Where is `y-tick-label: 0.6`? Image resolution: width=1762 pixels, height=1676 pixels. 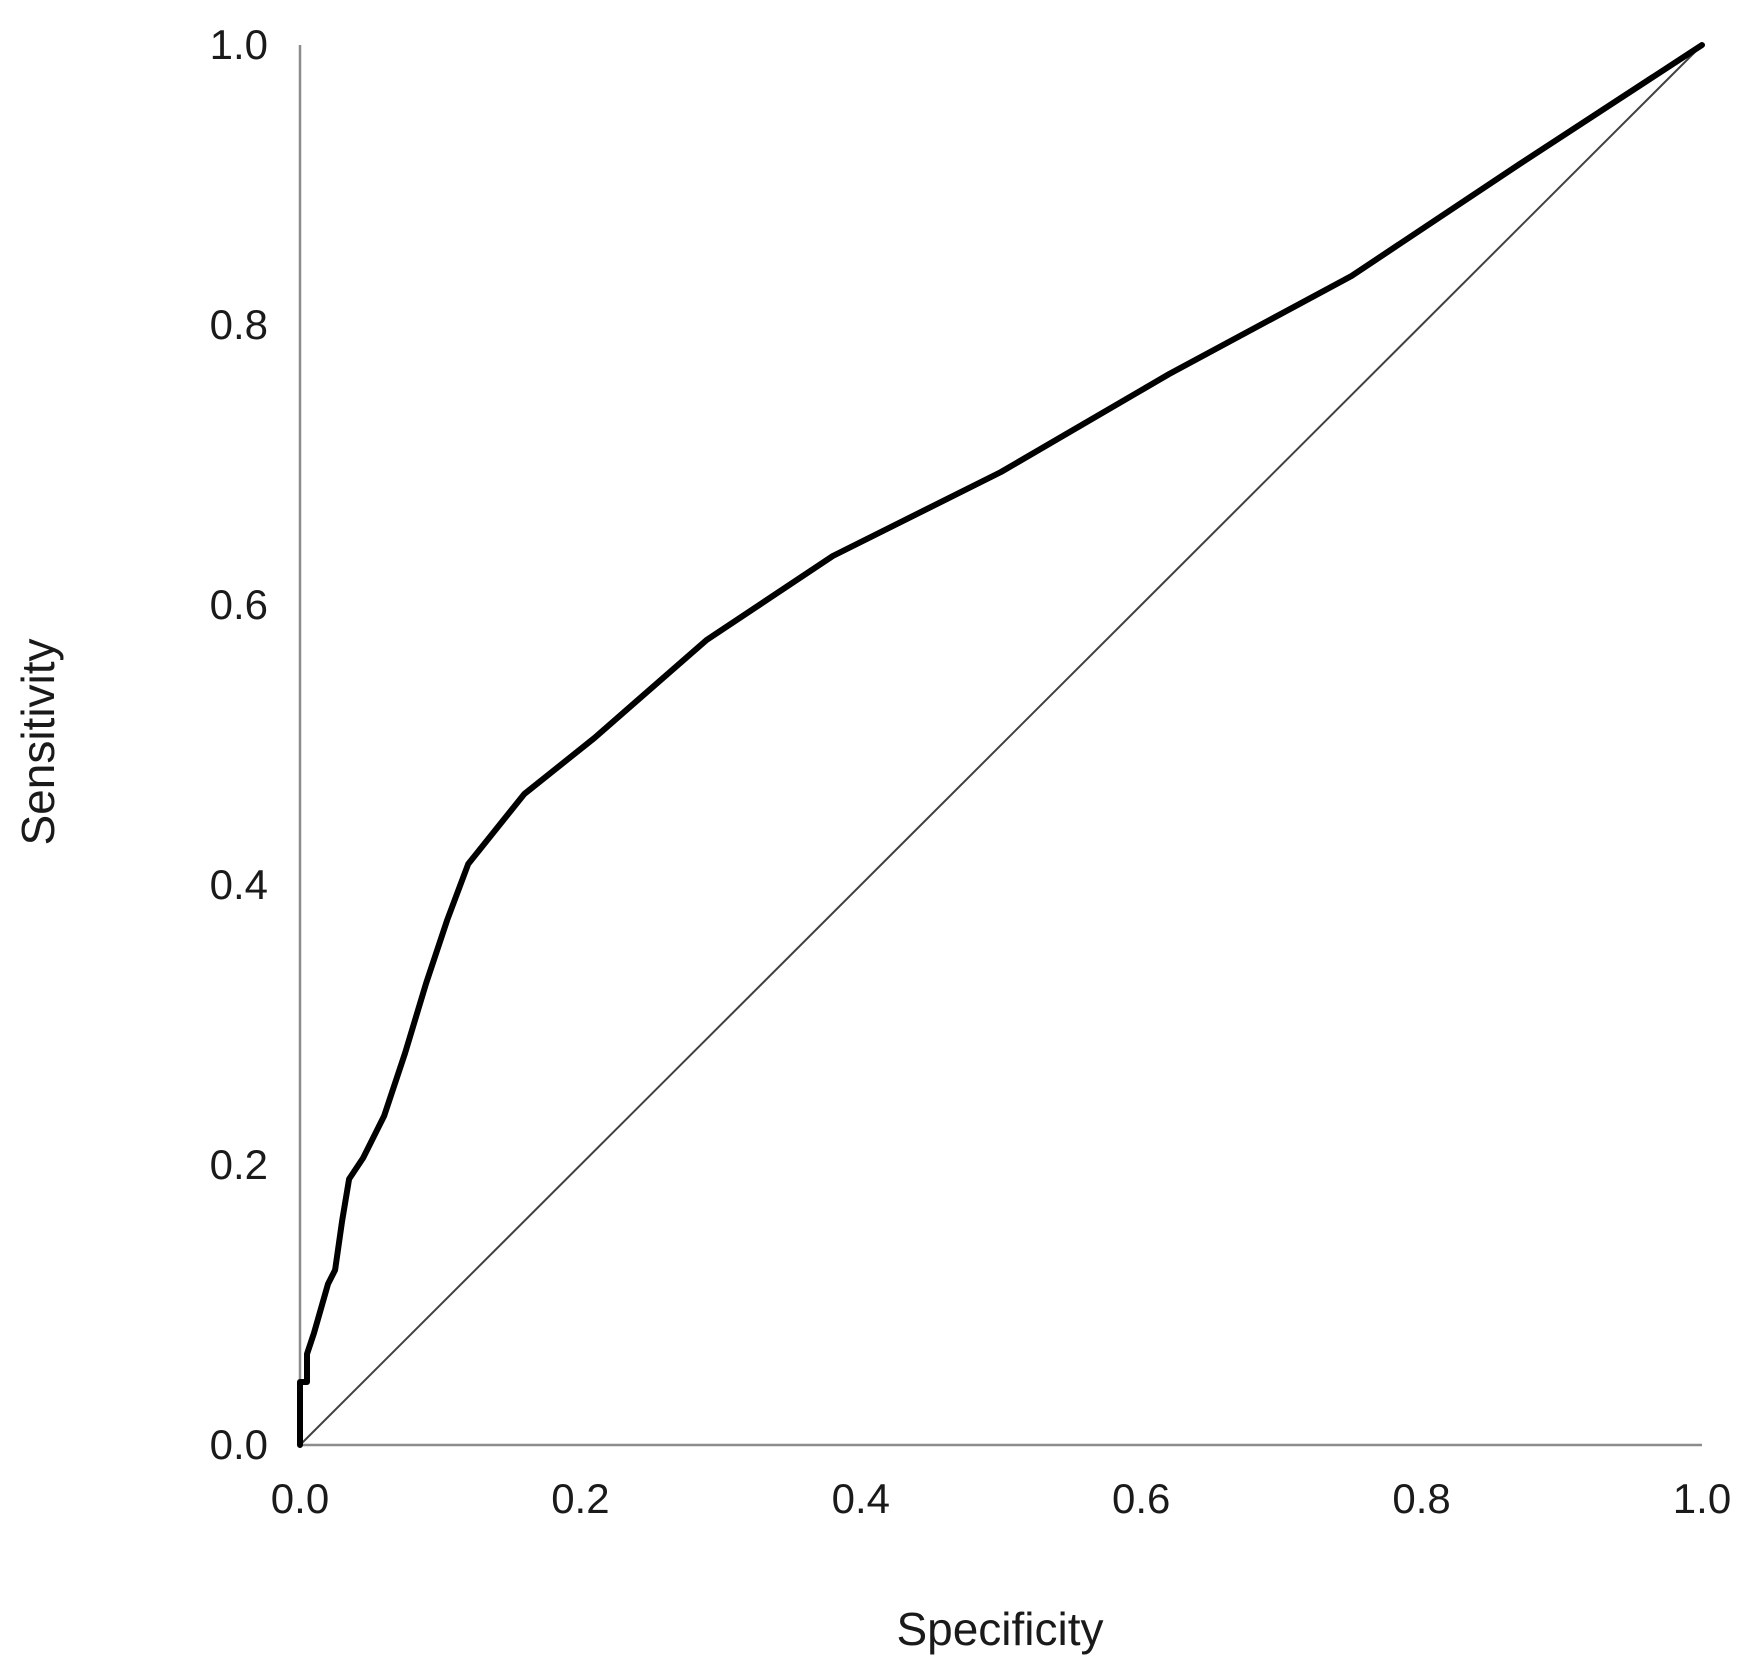 y-tick-label: 0.6 is located at coordinates (239, 604).